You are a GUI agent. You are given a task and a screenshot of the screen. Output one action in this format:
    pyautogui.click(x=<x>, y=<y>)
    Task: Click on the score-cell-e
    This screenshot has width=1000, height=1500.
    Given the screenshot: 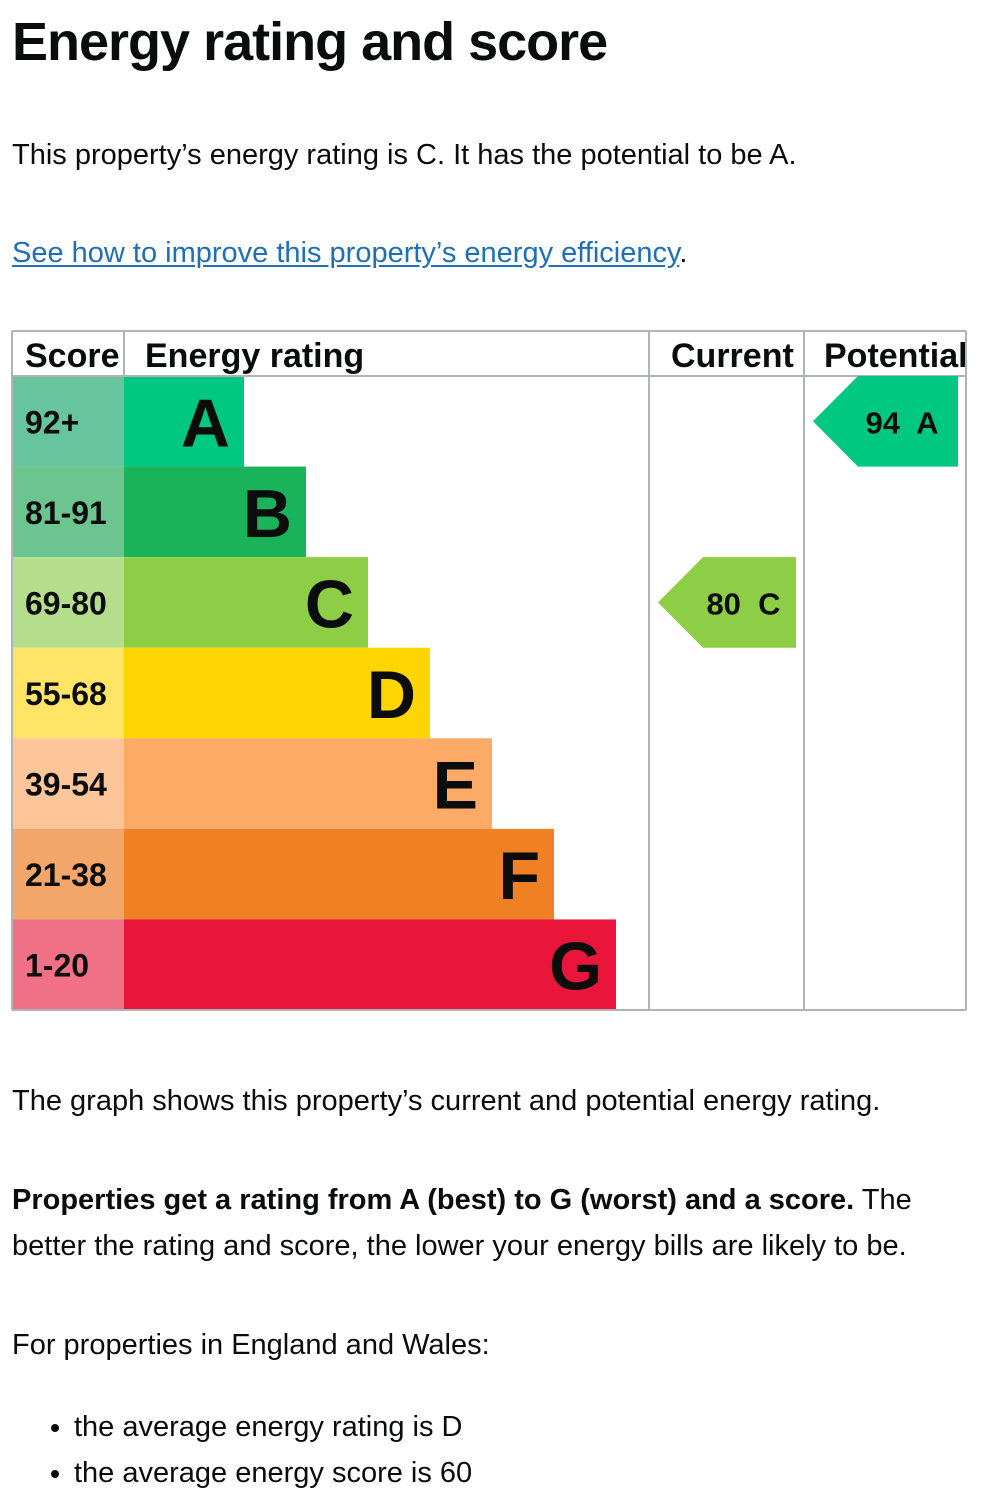 What is the action you would take?
    pyautogui.click(x=68, y=783)
    